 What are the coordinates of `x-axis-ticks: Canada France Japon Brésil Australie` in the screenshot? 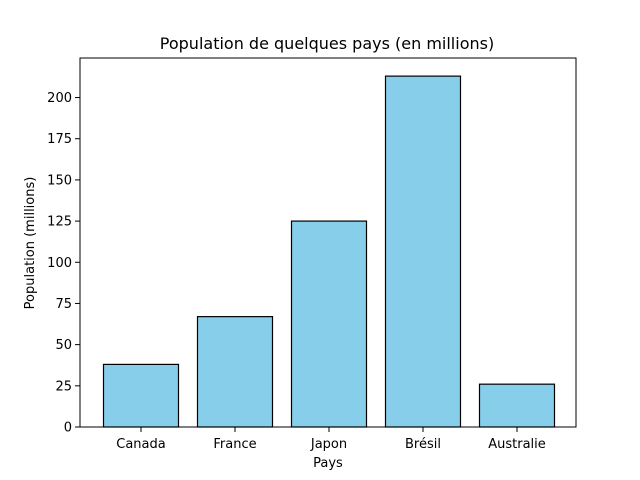 It's located at (331, 439).